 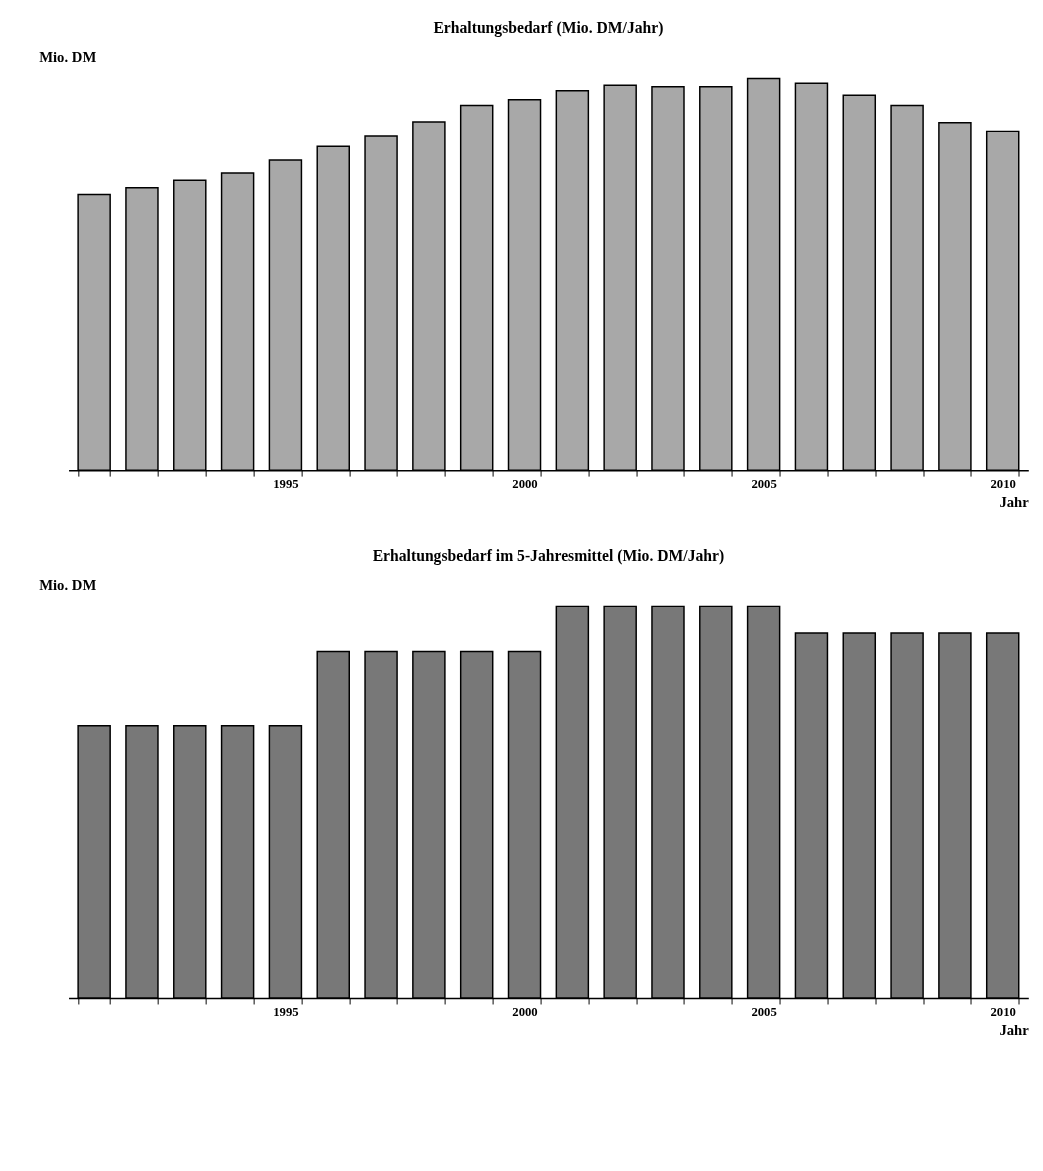 What do you see at coordinates (548, 556) in the screenshot?
I see `chart-title: Erhaltungsbedarf im 5-Jahresmittel (Mio. DM/Jahr)` at bounding box center [548, 556].